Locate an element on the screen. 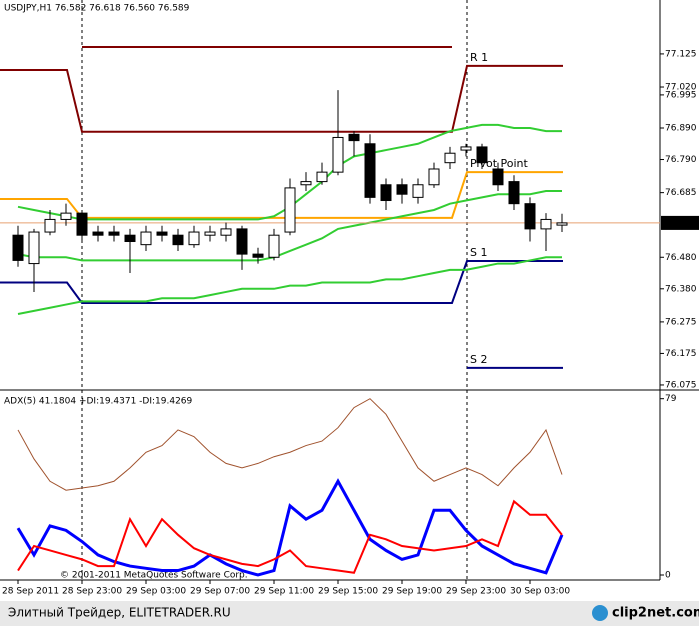 This screenshot has height=626, width=699. x-tick-label: 29 Sep 23:00 is located at coordinates (476, 592).